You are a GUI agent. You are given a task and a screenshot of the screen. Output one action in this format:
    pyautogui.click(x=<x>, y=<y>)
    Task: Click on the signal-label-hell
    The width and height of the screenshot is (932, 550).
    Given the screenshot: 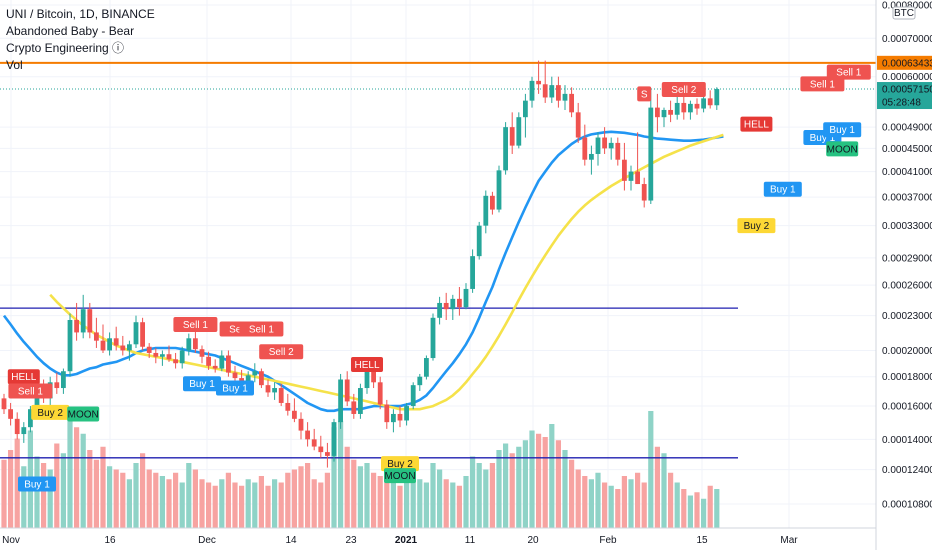 What is the action you would take?
    pyautogui.click(x=367, y=365)
    